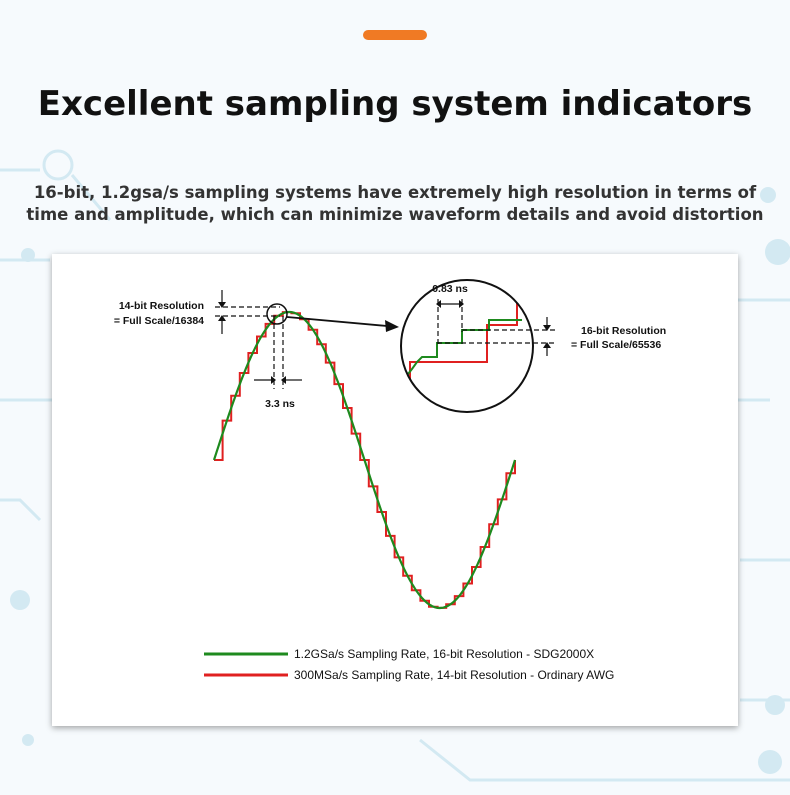 This screenshot has width=790, height=795. What do you see at coordinates (616, 345) in the screenshot?
I see `res16-line2: = Full Scale/65536` at bounding box center [616, 345].